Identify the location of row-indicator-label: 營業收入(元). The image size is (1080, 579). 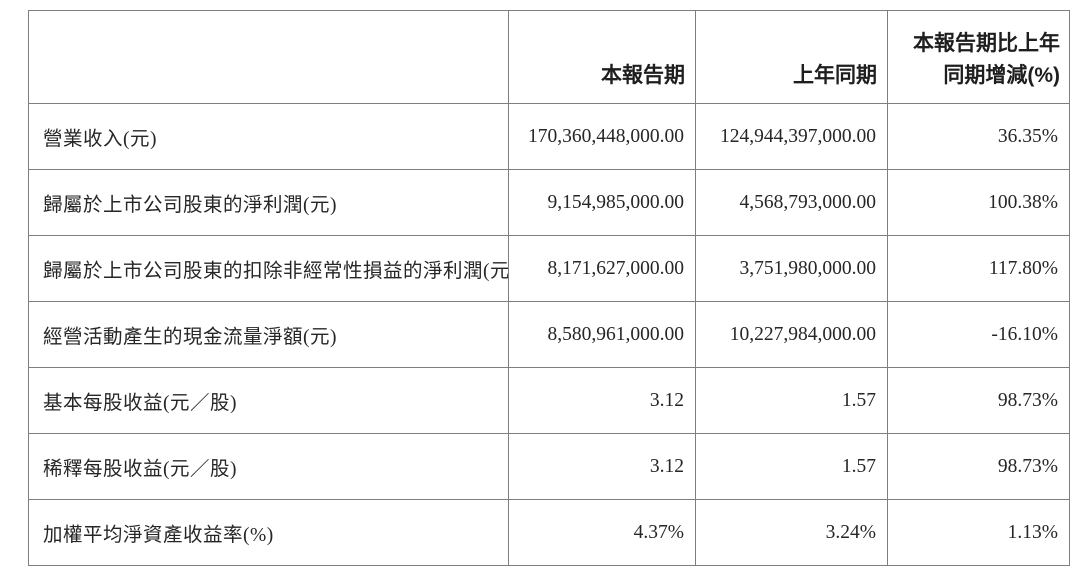
(268, 136).